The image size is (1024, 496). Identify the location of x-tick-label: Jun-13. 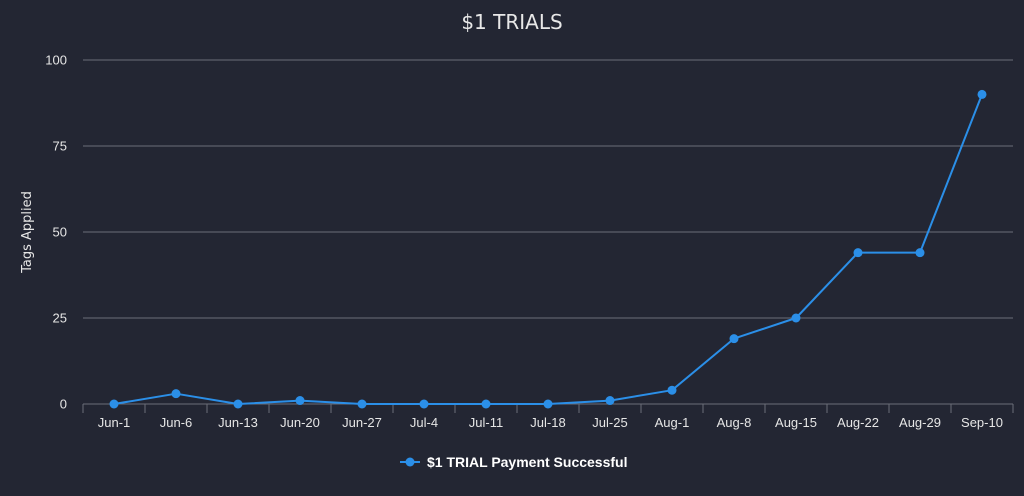
(238, 422).